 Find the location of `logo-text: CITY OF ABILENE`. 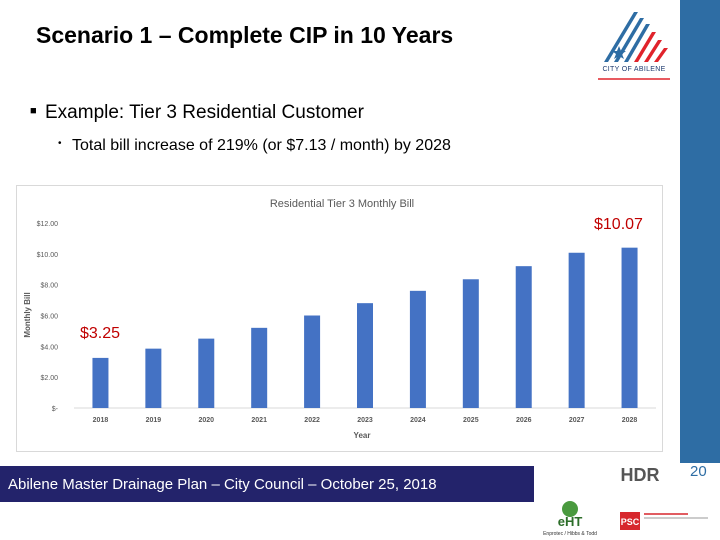

logo-text: CITY OF ABILENE is located at coordinates (634, 69).